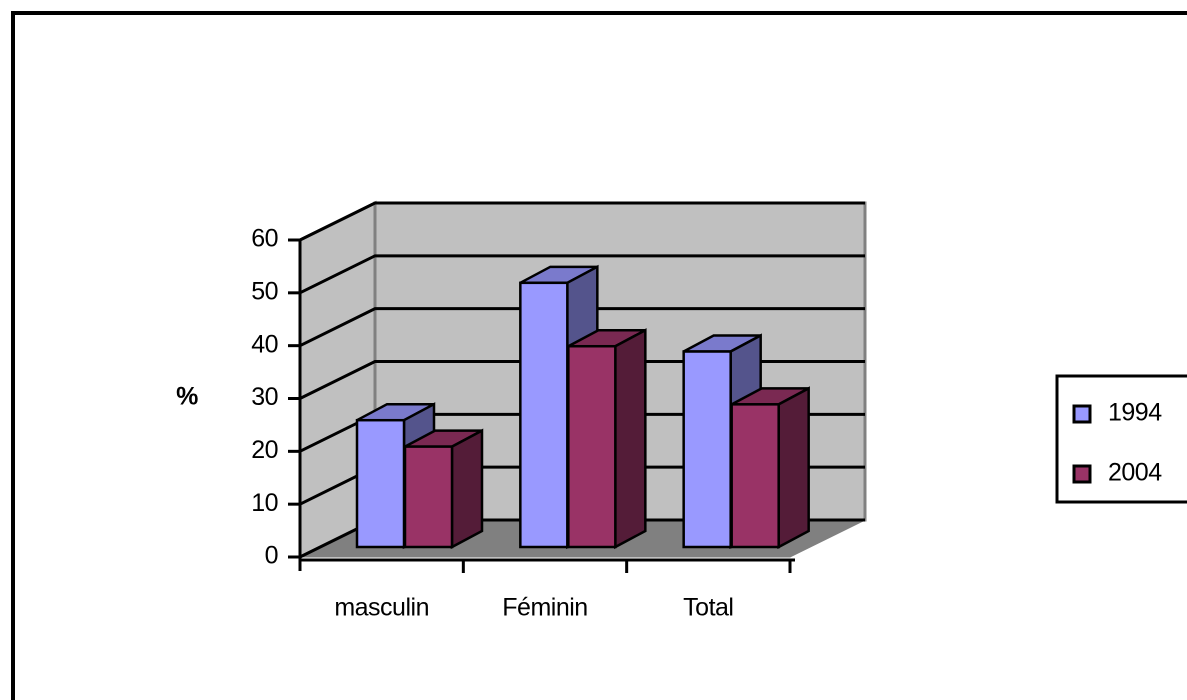  What do you see at coordinates (264, 450) in the screenshot?
I see `y-tick-label: 20` at bounding box center [264, 450].